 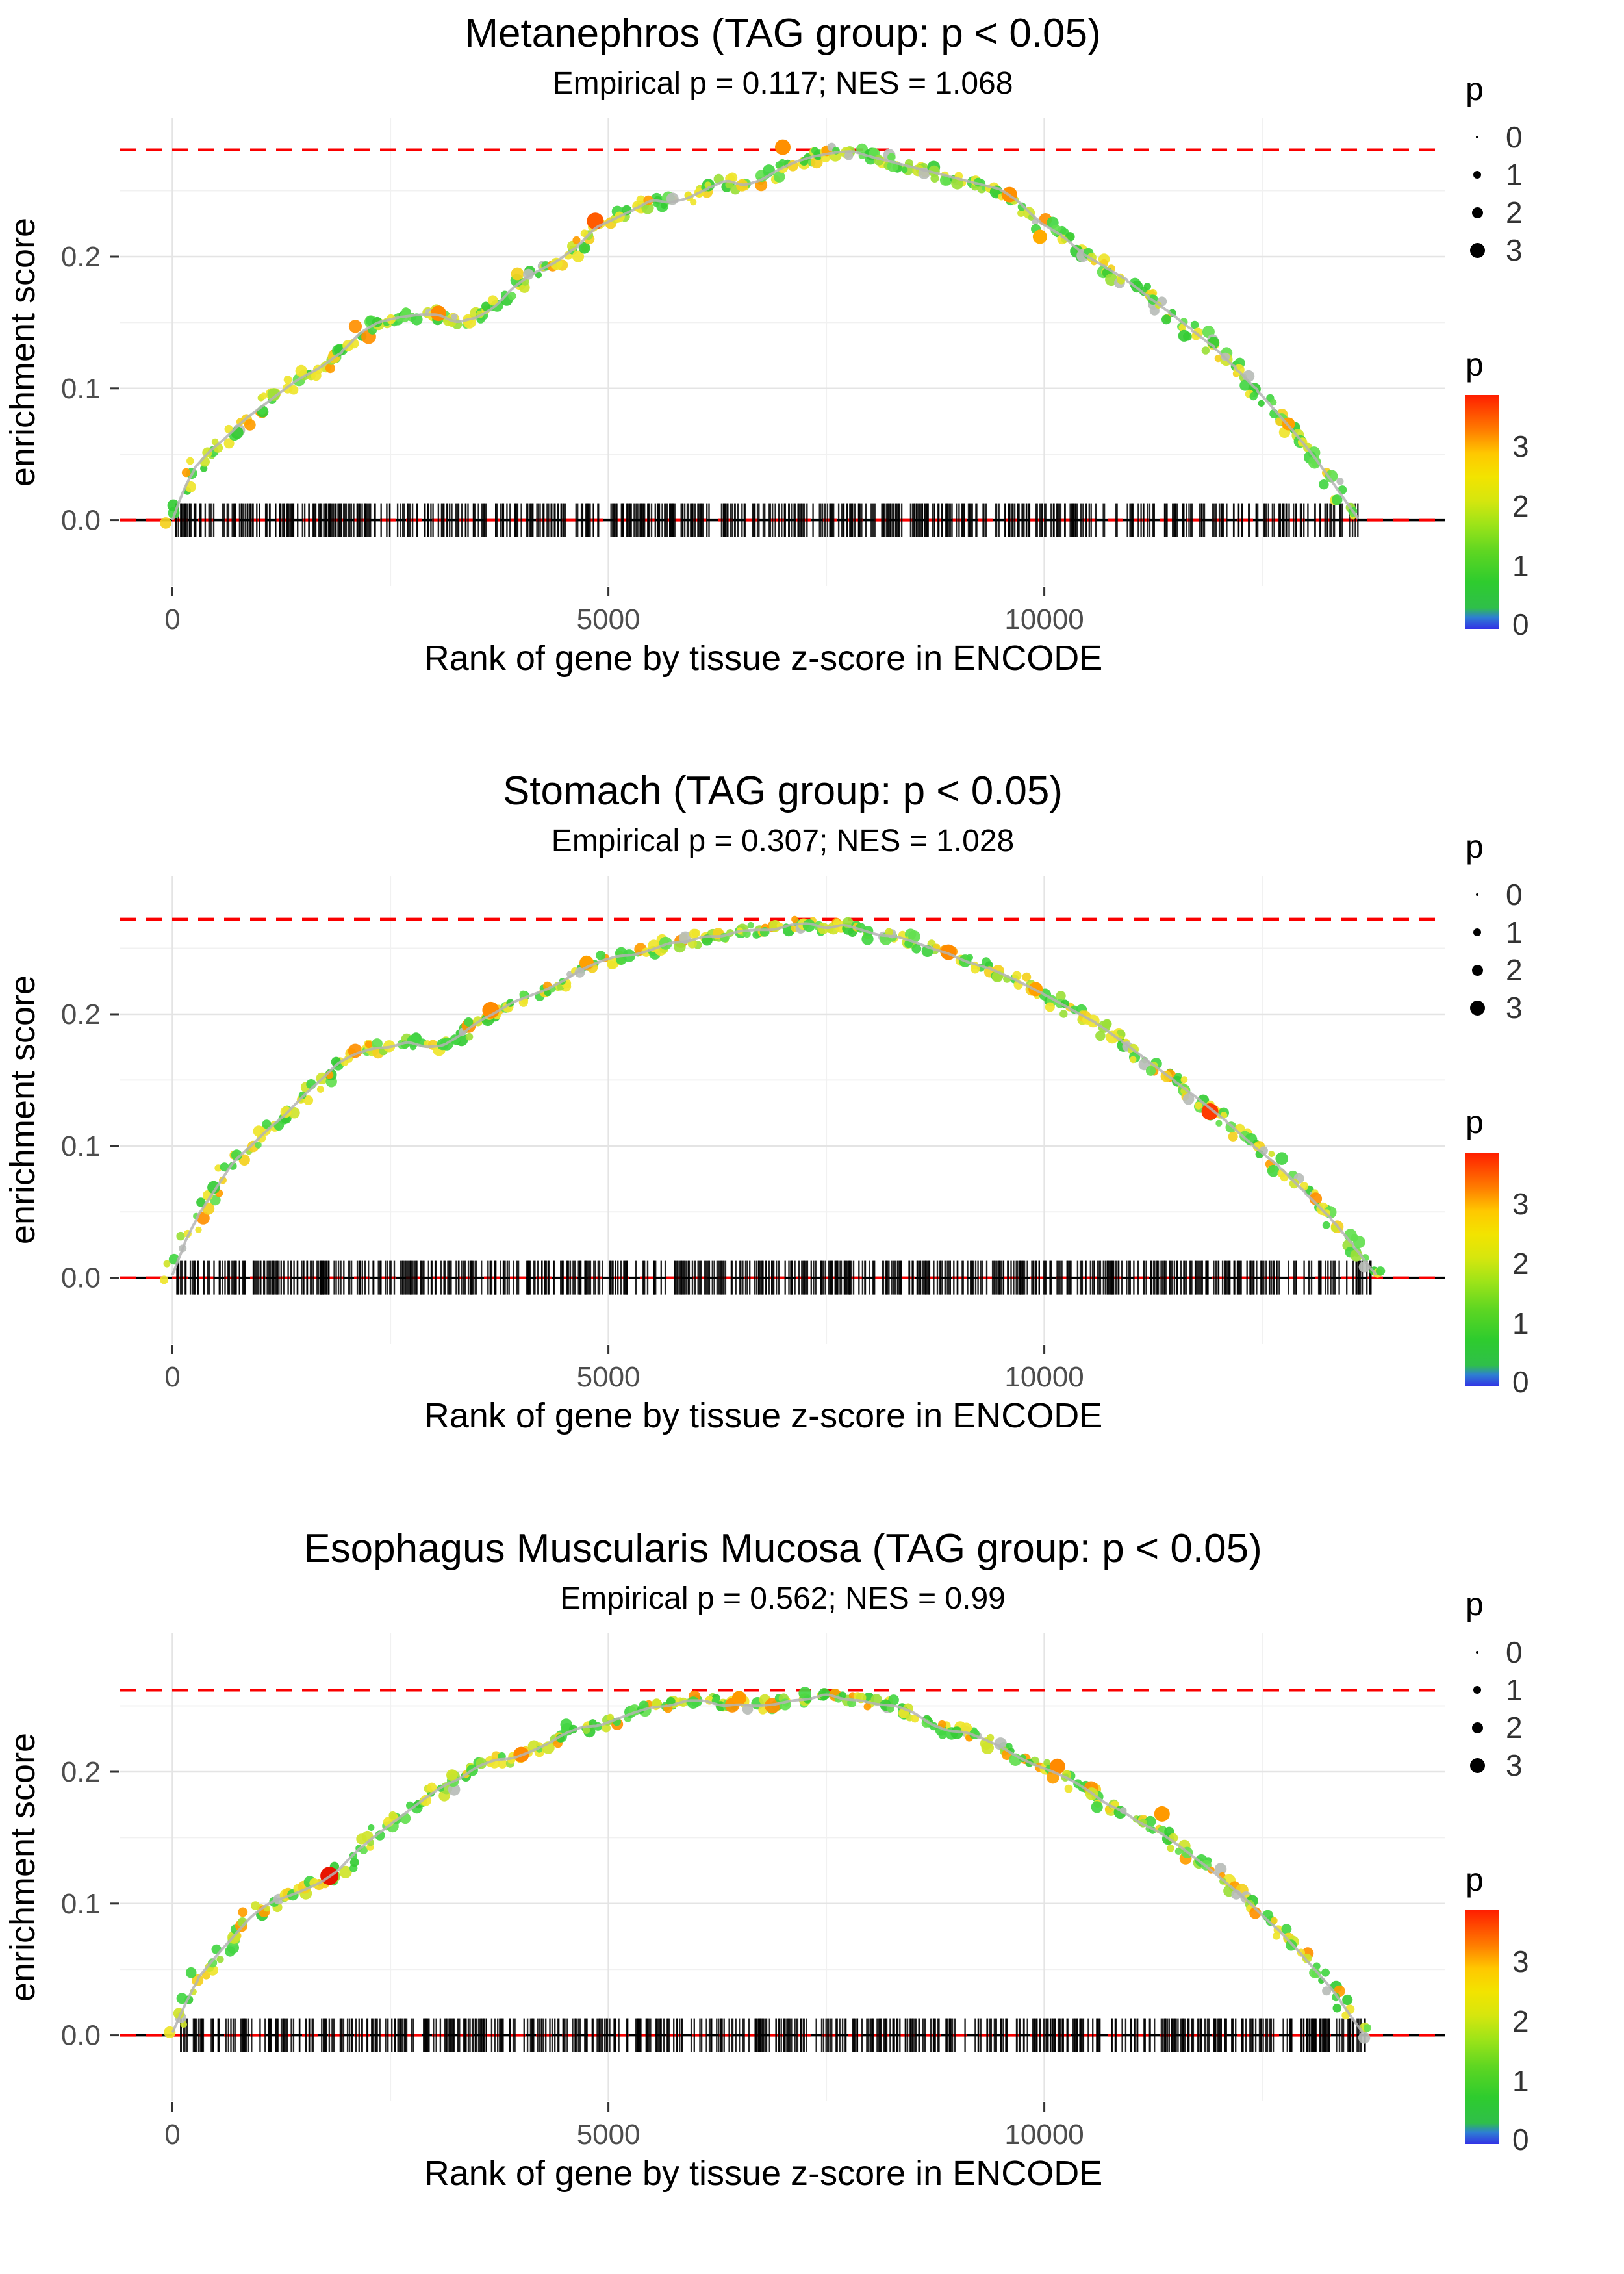 I want to click on chart-subtitle: Empirical p = 0.307; NES = 1.028, so click(x=783, y=841).